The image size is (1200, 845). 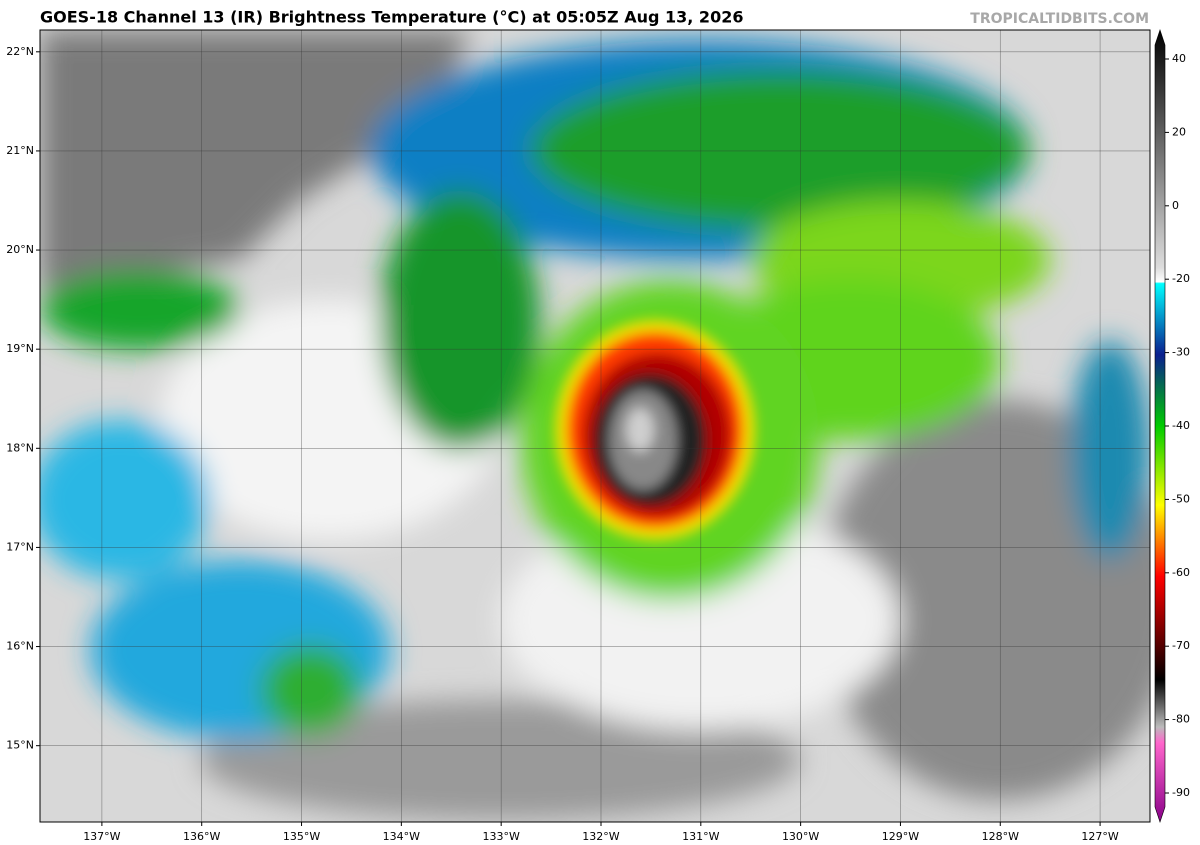 What do you see at coordinates (1099, 836) in the screenshot?
I see `lon-label: 127°W` at bounding box center [1099, 836].